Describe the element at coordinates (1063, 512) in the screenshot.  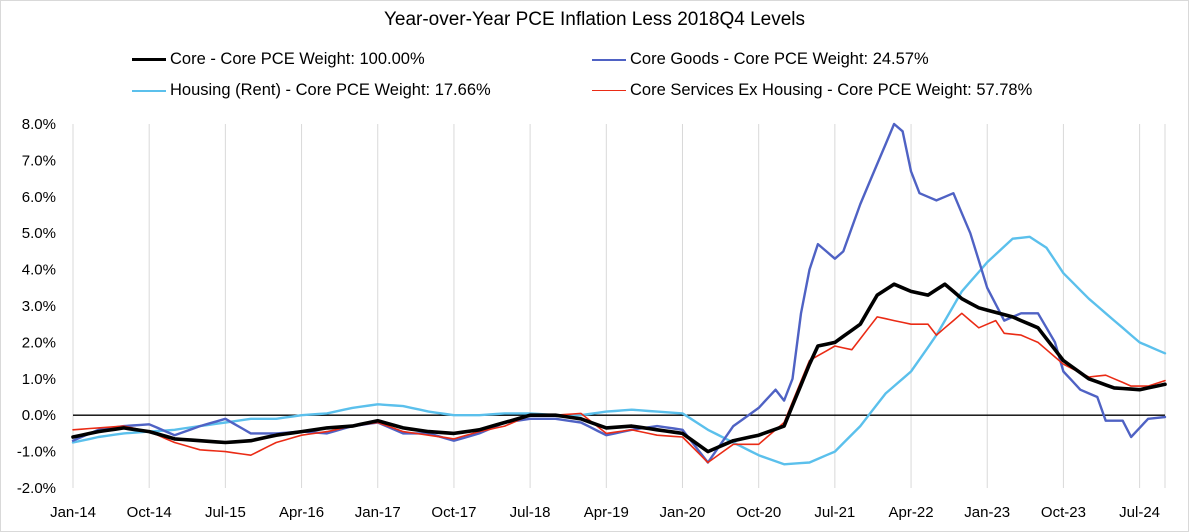
I see `x-tick-label: Oct-23` at that location.